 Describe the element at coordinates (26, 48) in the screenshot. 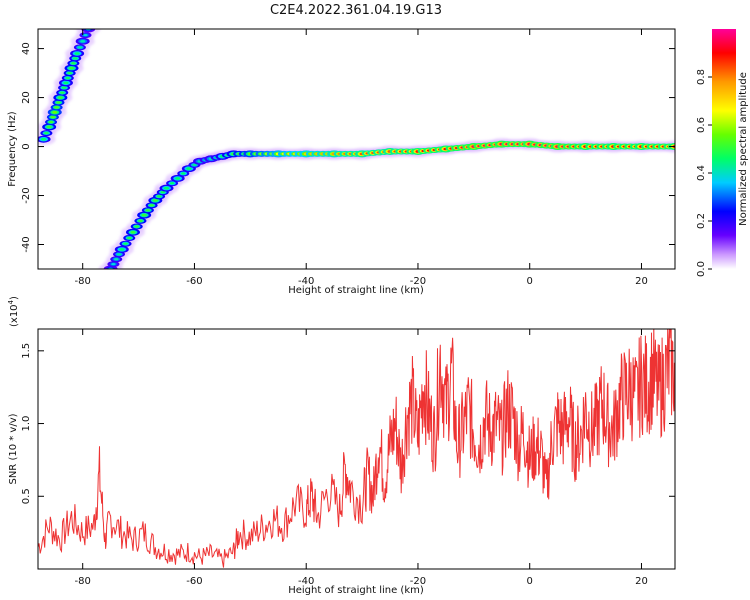

I see `top-y-tick-label: 40` at that location.